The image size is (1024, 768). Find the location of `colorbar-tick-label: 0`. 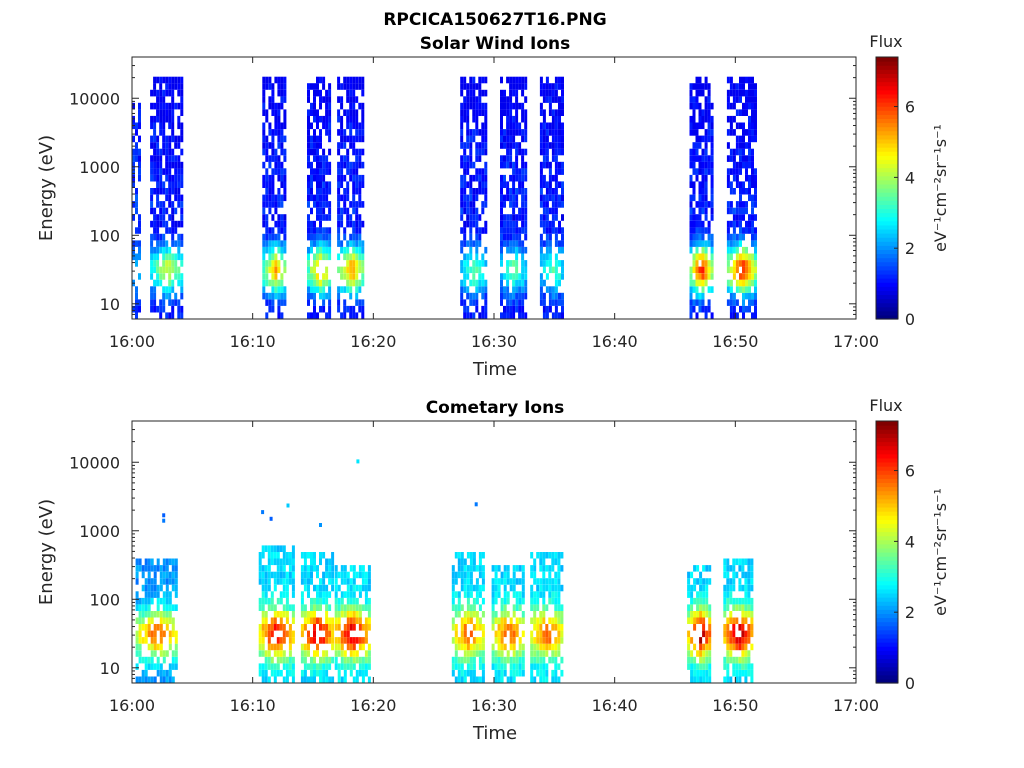

colorbar-tick-label: 0 is located at coordinates (910, 319).